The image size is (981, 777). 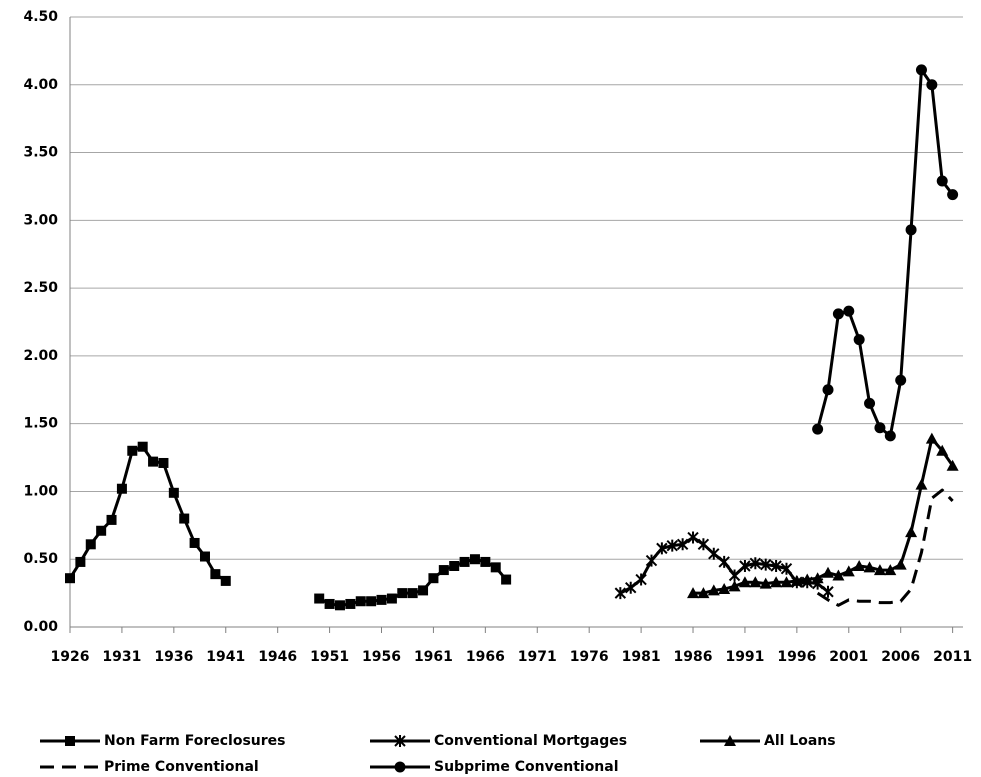 What do you see at coordinates (121, 657) in the screenshot?
I see `x-tick-label: 1931` at bounding box center [121, 657].